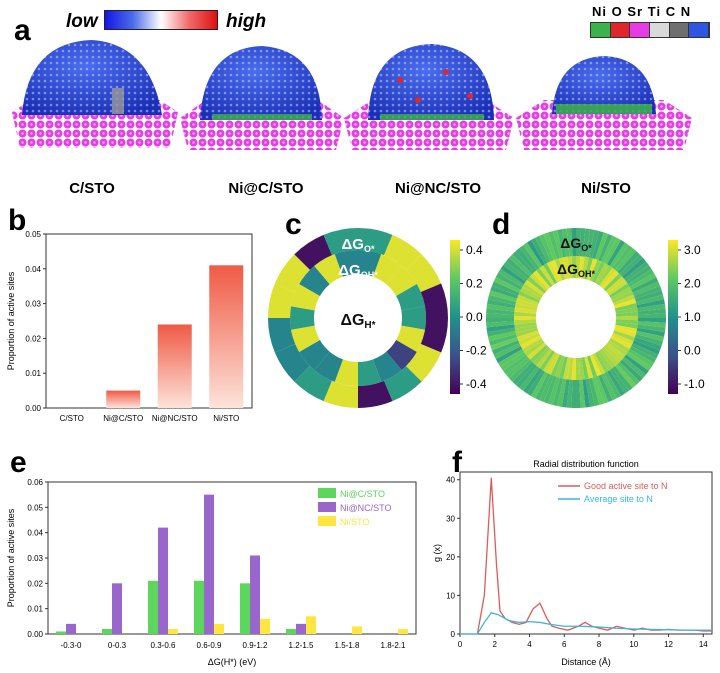 This screenshot has height=673, width=720. What do you see at coordinates (476, 384) in the screenshot?
I see `colorbar-tick-label: -0.4` at bounding box center [476, 384].